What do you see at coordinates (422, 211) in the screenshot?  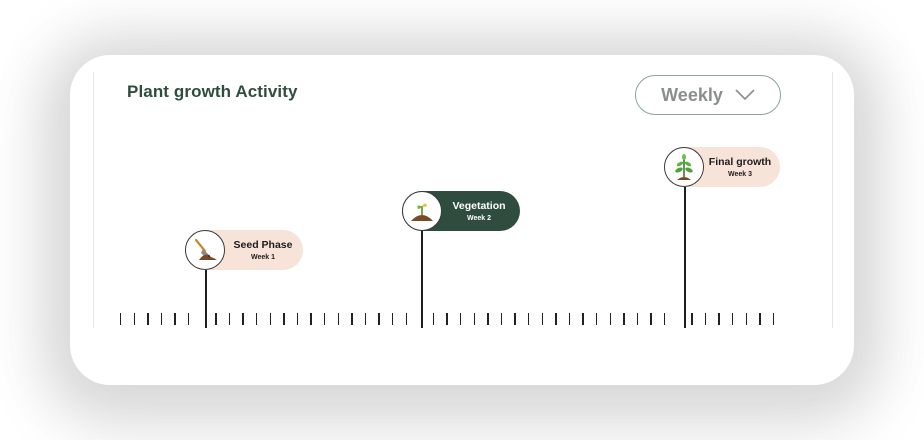 I see `sprout-icon` at bounding box center [422, 211].